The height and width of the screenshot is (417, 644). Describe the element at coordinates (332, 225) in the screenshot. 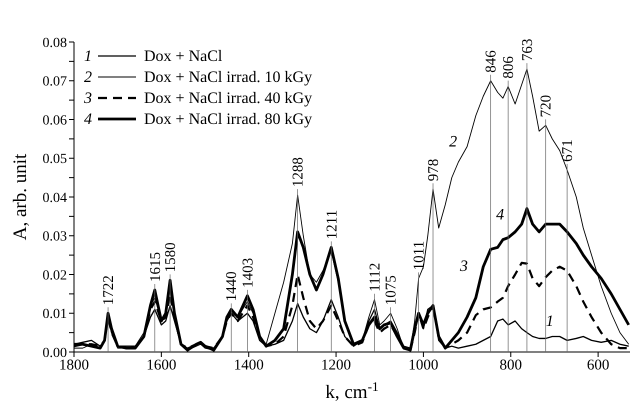

I see `ref-line-label: 1211` at that location.